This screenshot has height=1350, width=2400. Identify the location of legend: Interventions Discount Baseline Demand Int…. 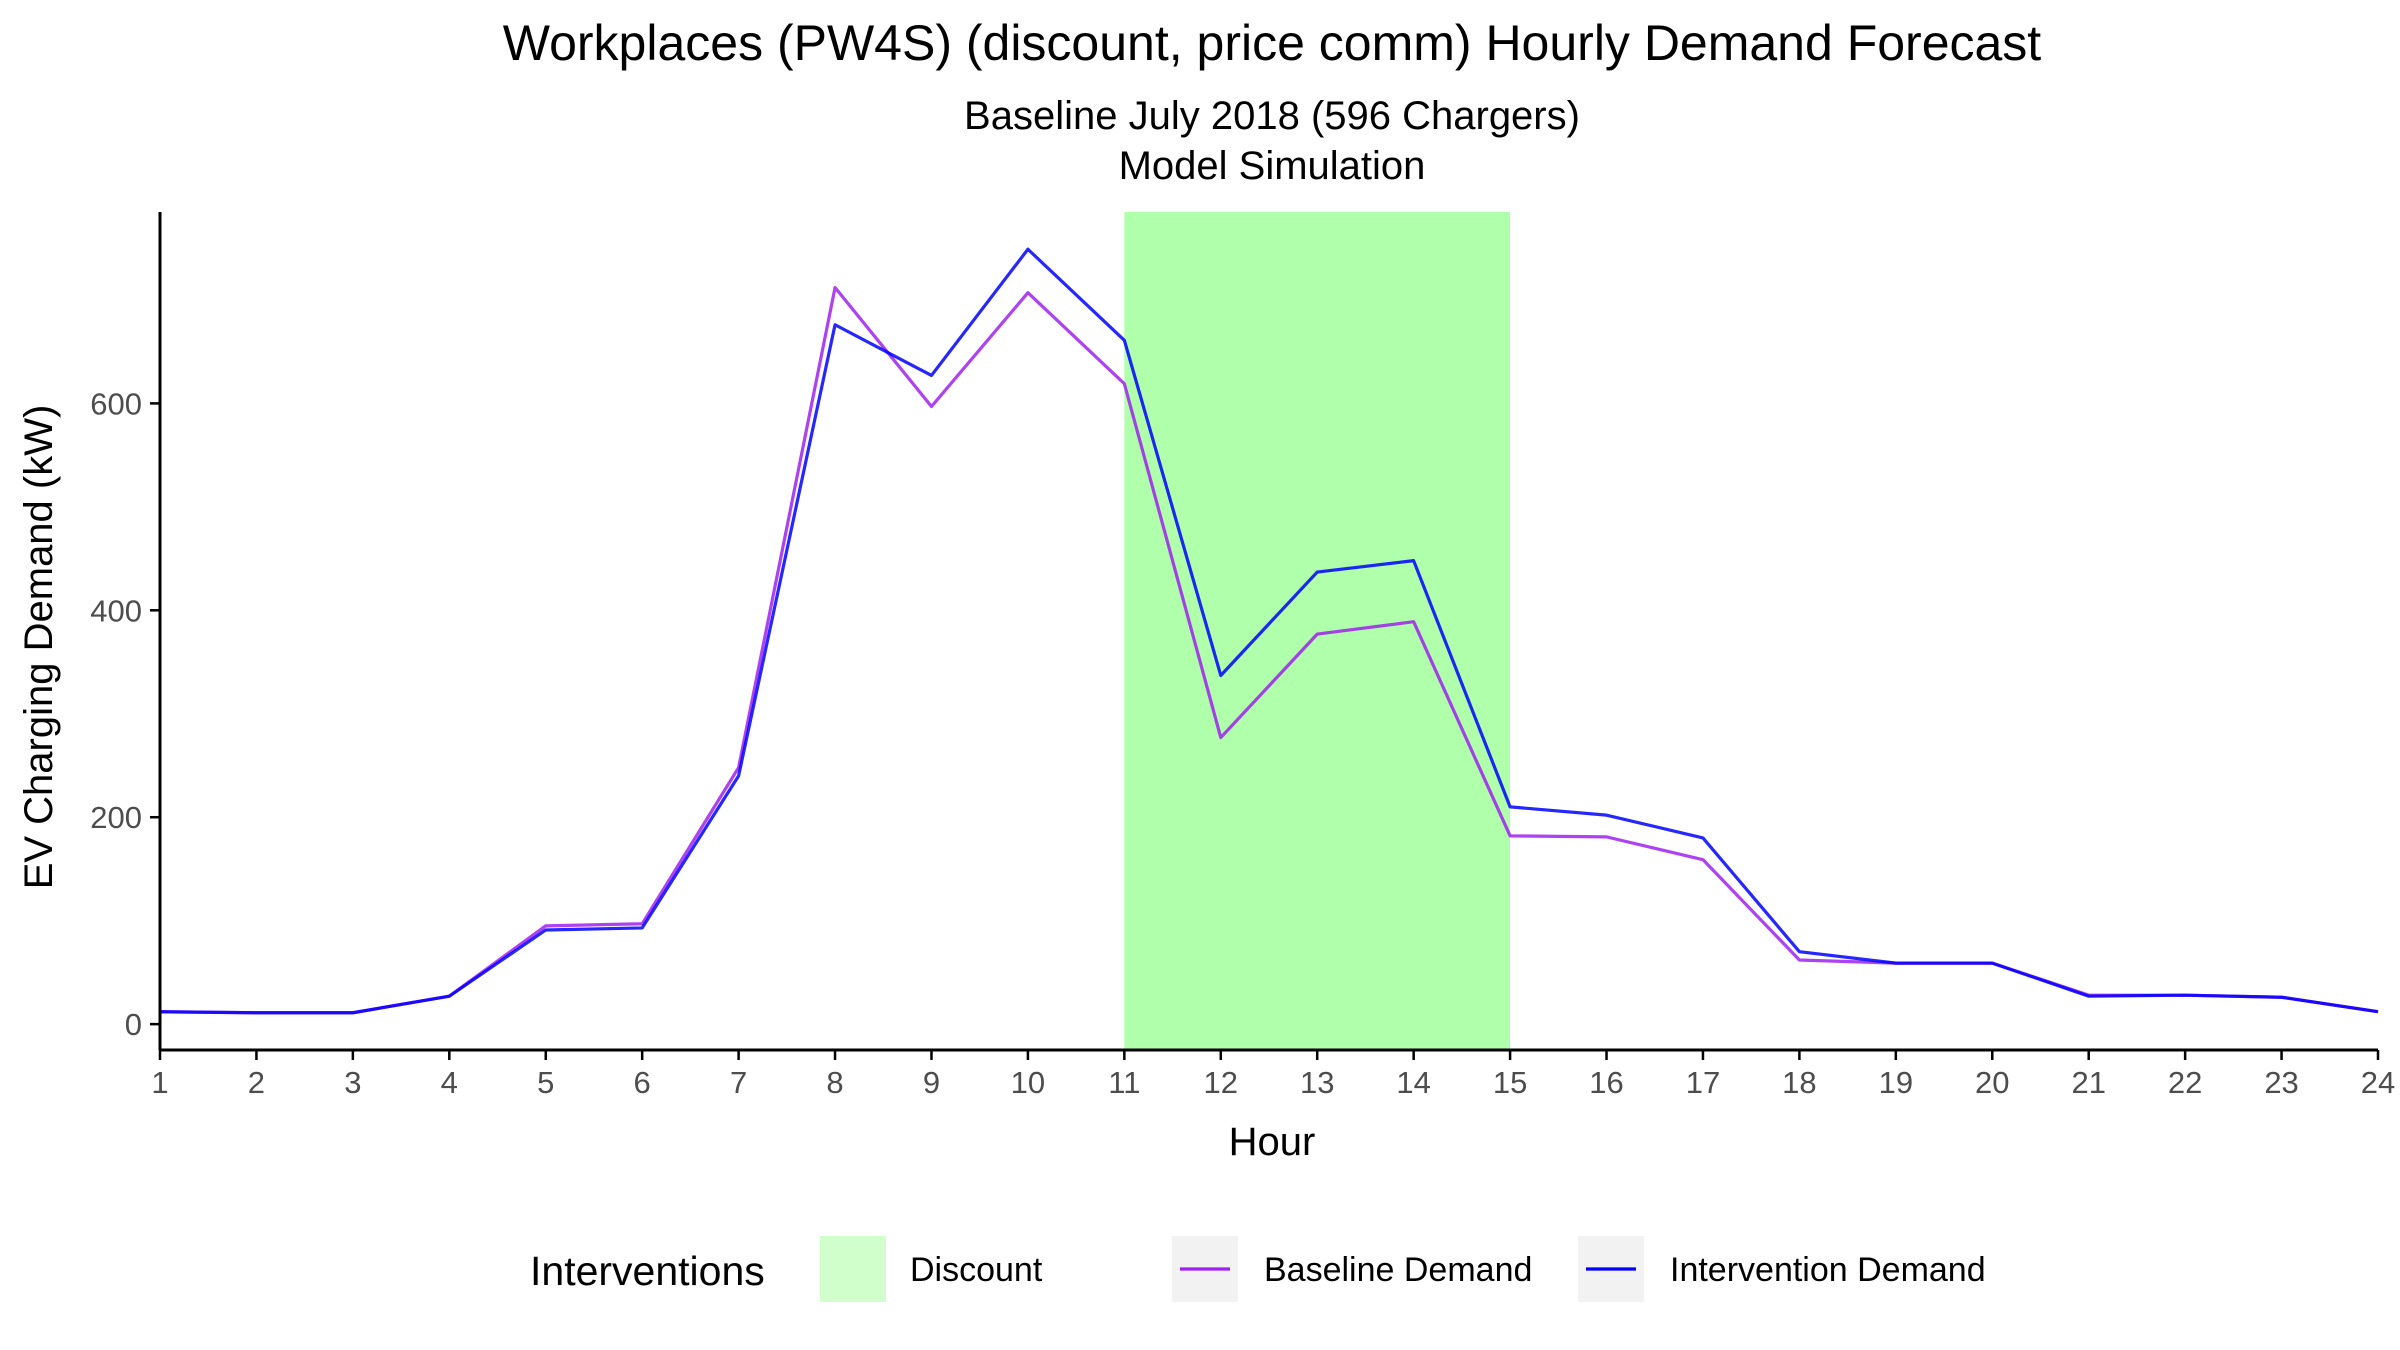
(1258, 1269).